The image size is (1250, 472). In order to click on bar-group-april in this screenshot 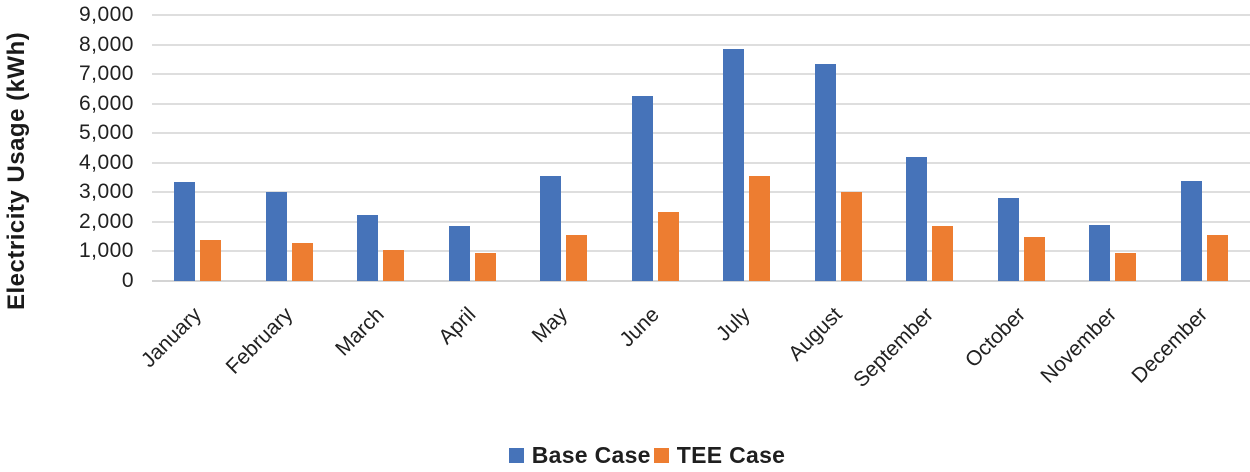, I will do `click(473, 148)`.